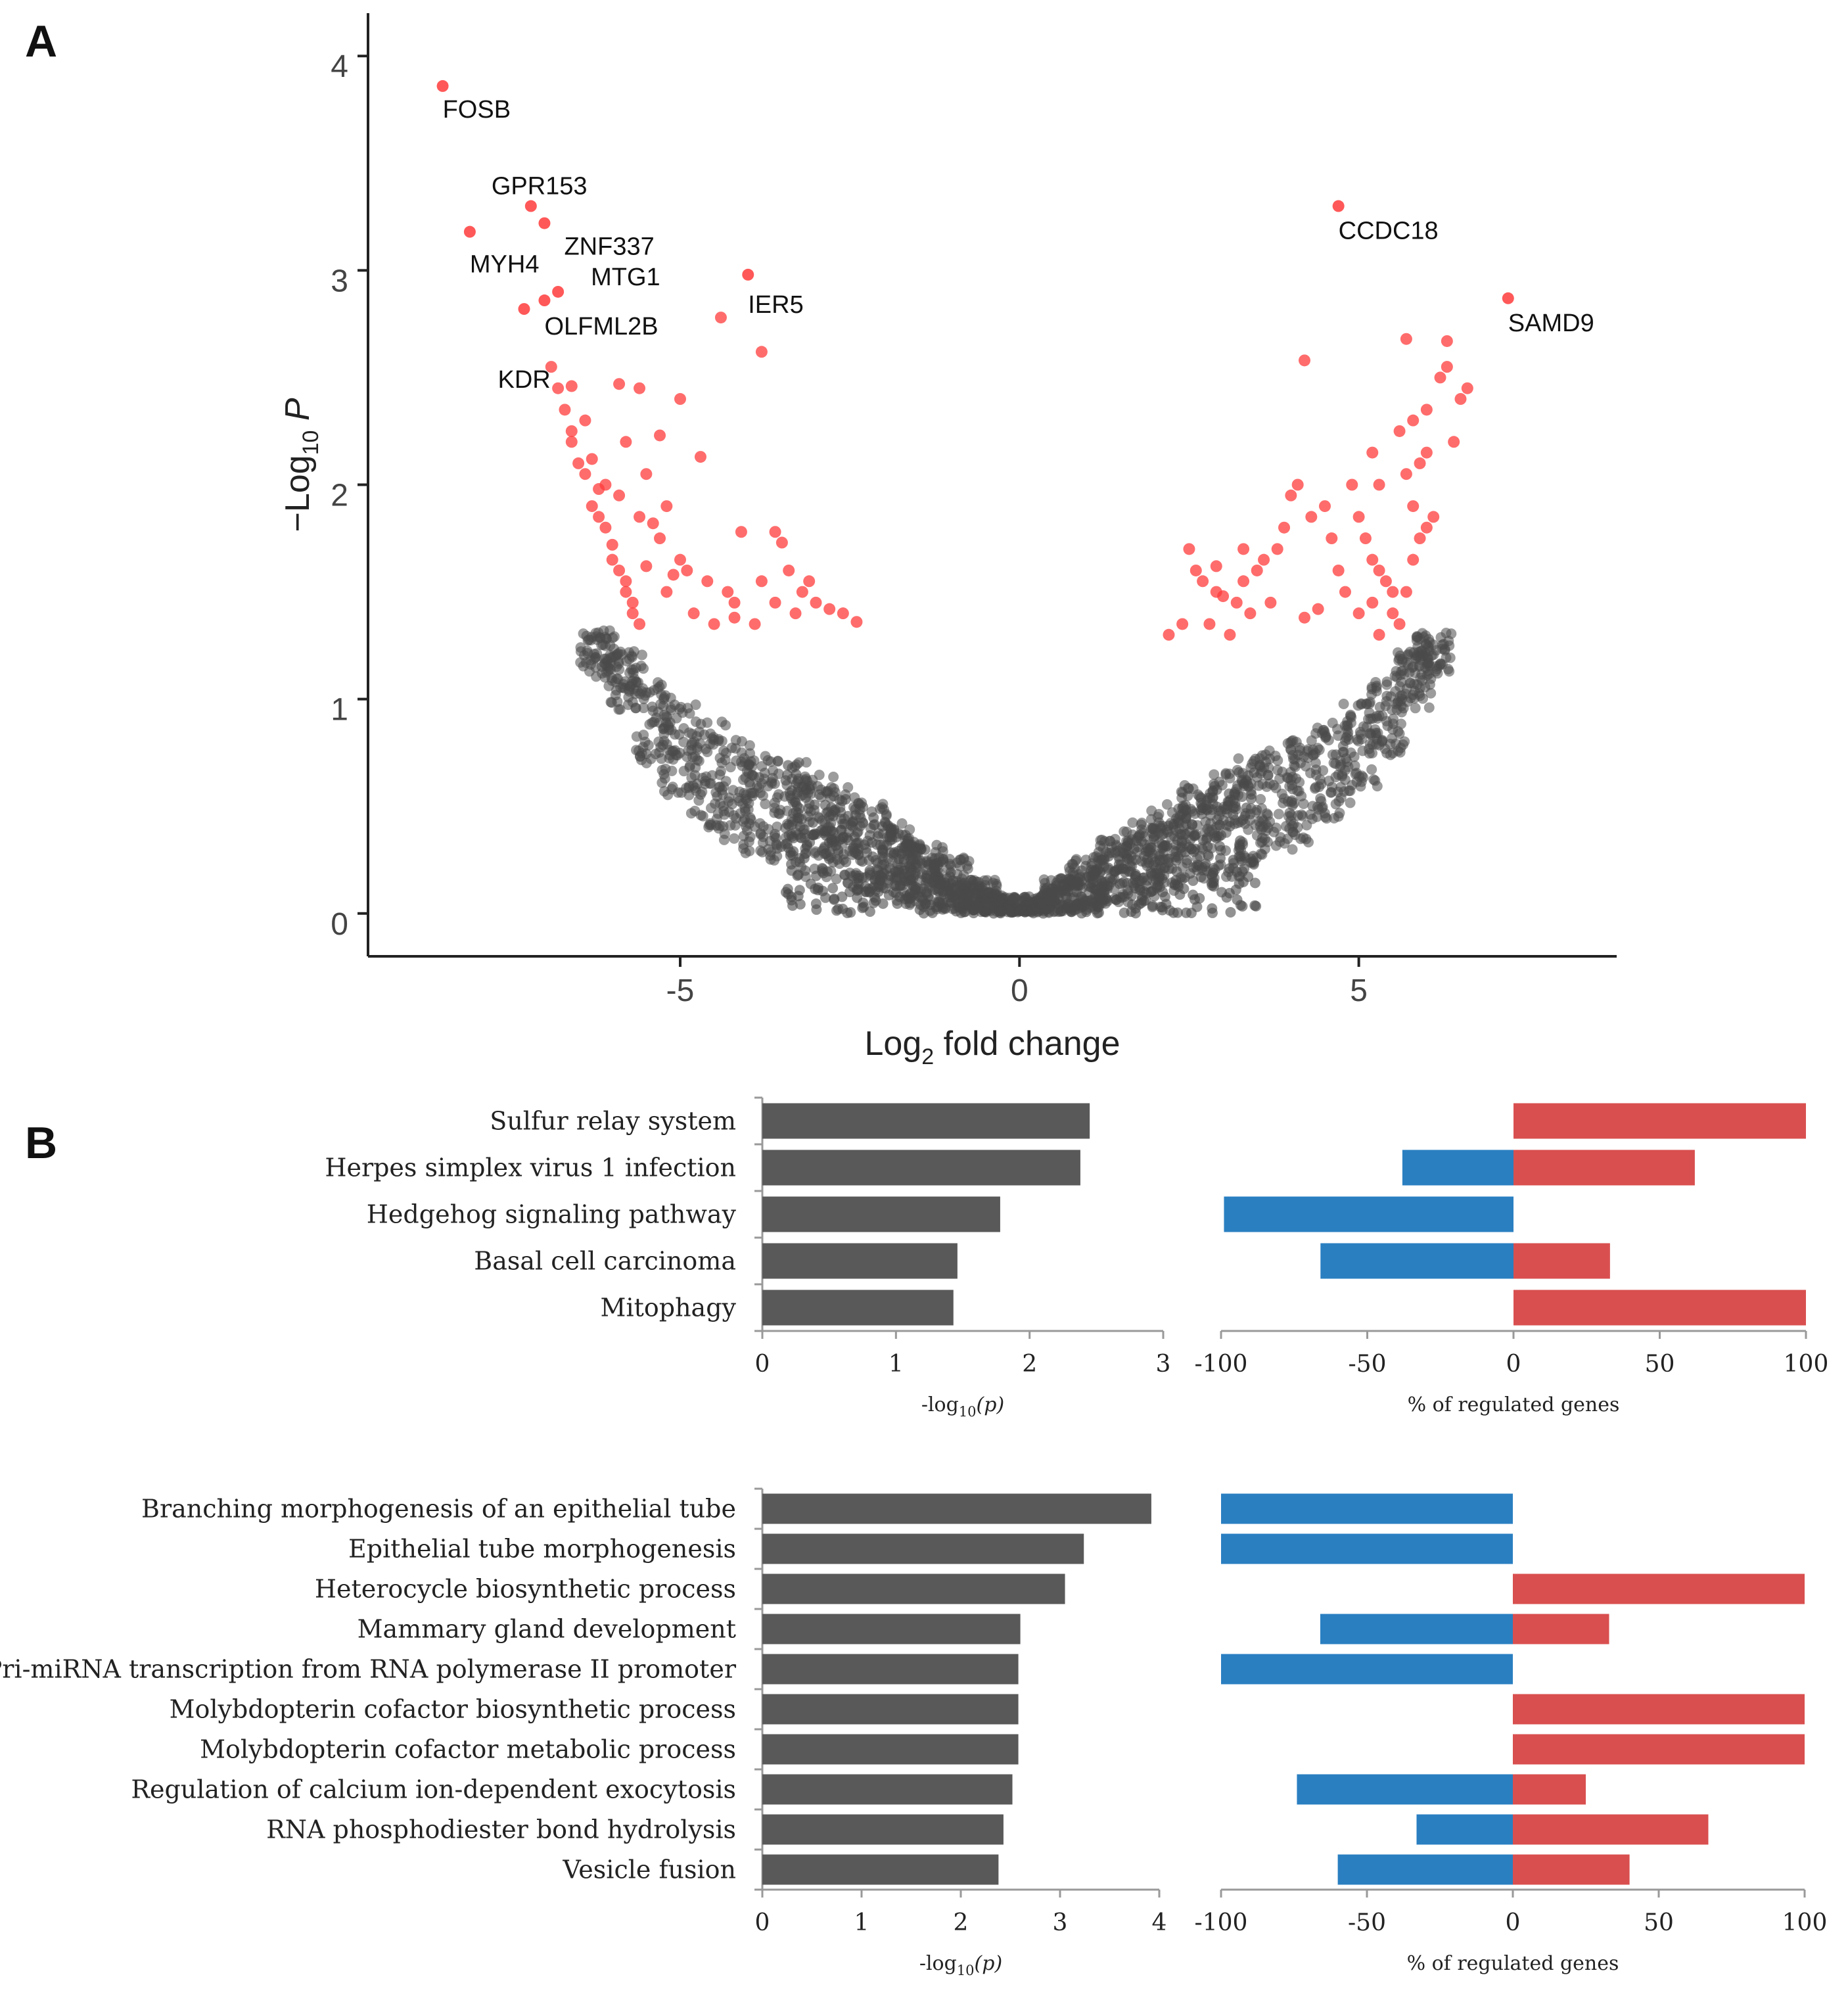 Image resolution: width=1848 pixels, height=2004 pixels. What do you see at coordinates (1425, 1869) in the screenshot?
I see `bar-down` at bounding box center [1425, 1869].